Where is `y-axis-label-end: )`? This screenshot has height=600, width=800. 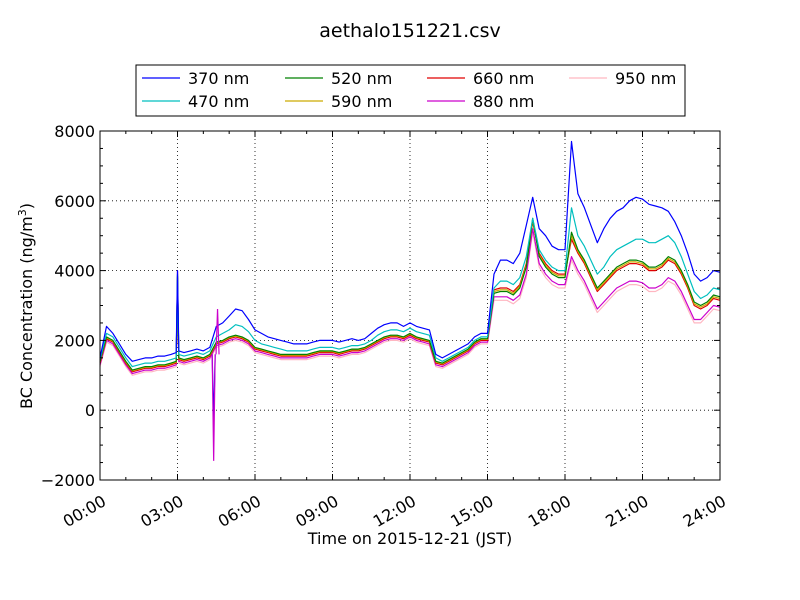
y-axis-label-end: ) is located at coordinates (26, 206).